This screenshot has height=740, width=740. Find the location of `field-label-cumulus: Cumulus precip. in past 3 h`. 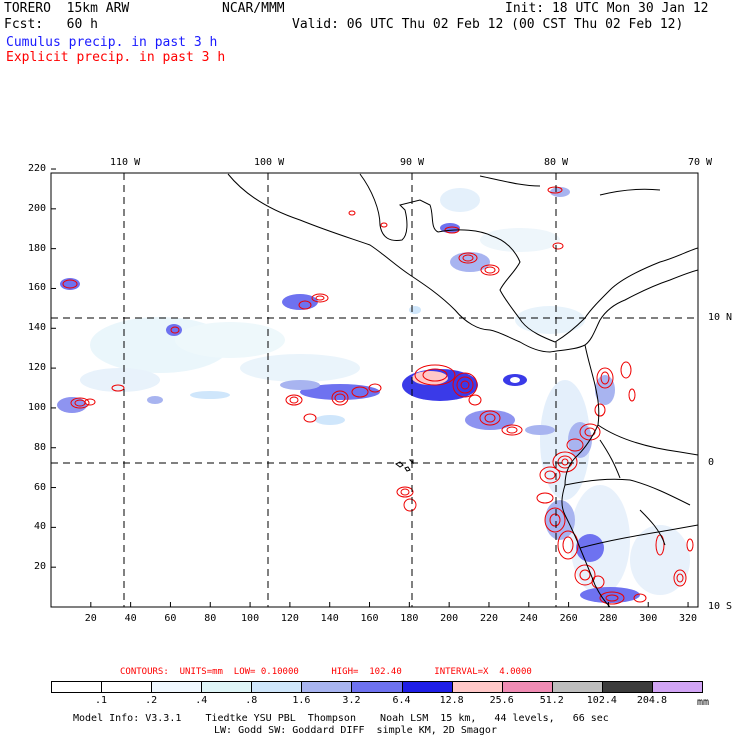

field-label-cumulus: Cumulus precip. in past 3 h is located at coordinates (112, 42).